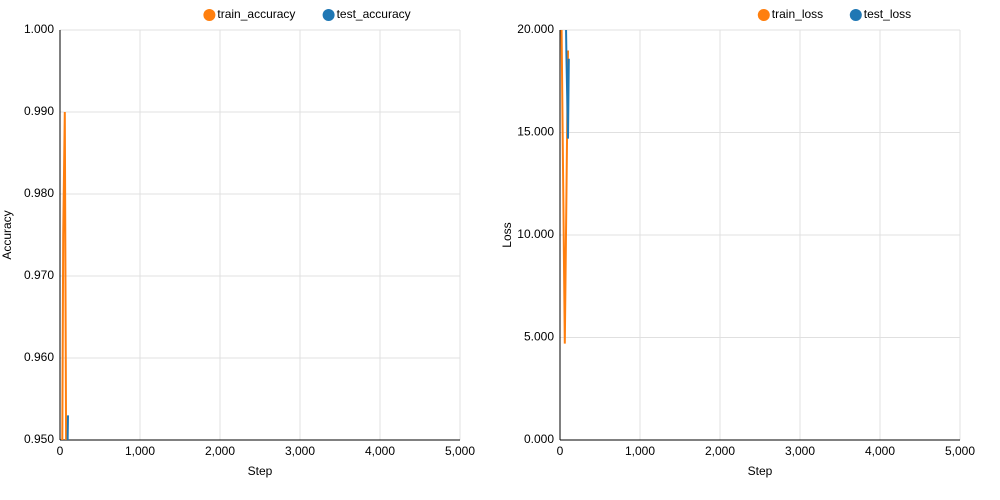 The width and height of the screenshot is (1000, 500). What do you see at coordinates (535, 29) in the screenshot?
I see `y-tick-label: 20.000` at bounding box center [535, 29].